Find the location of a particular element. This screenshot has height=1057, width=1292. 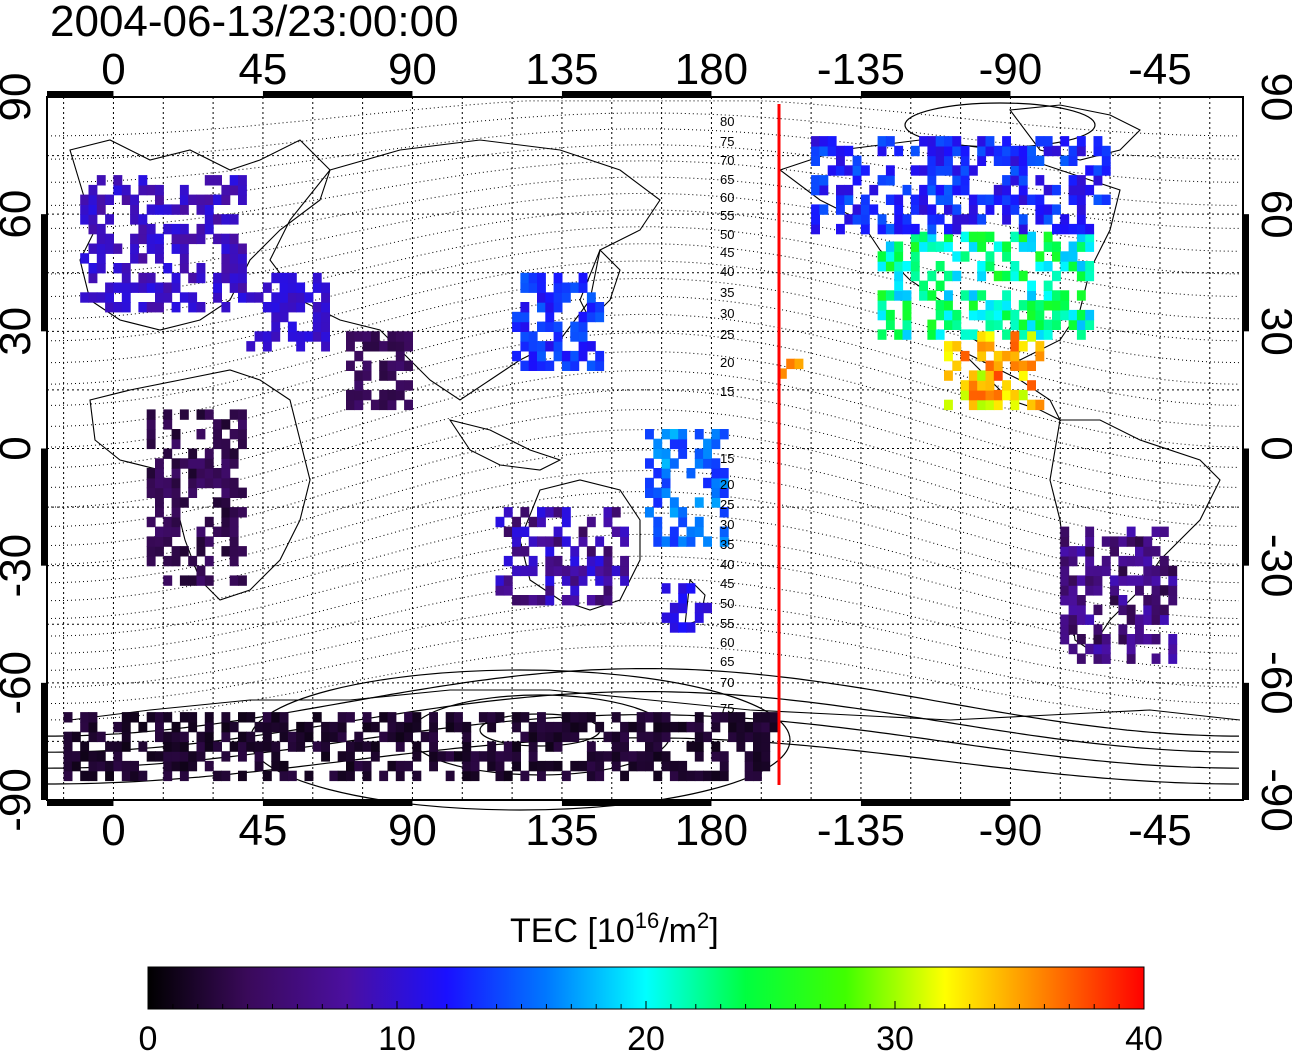

contour-line is located at coordinates (643, 292).